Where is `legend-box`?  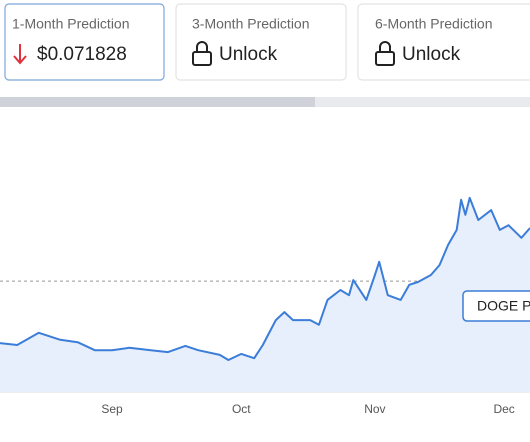 legend-box is located at coordinates (496, 306).